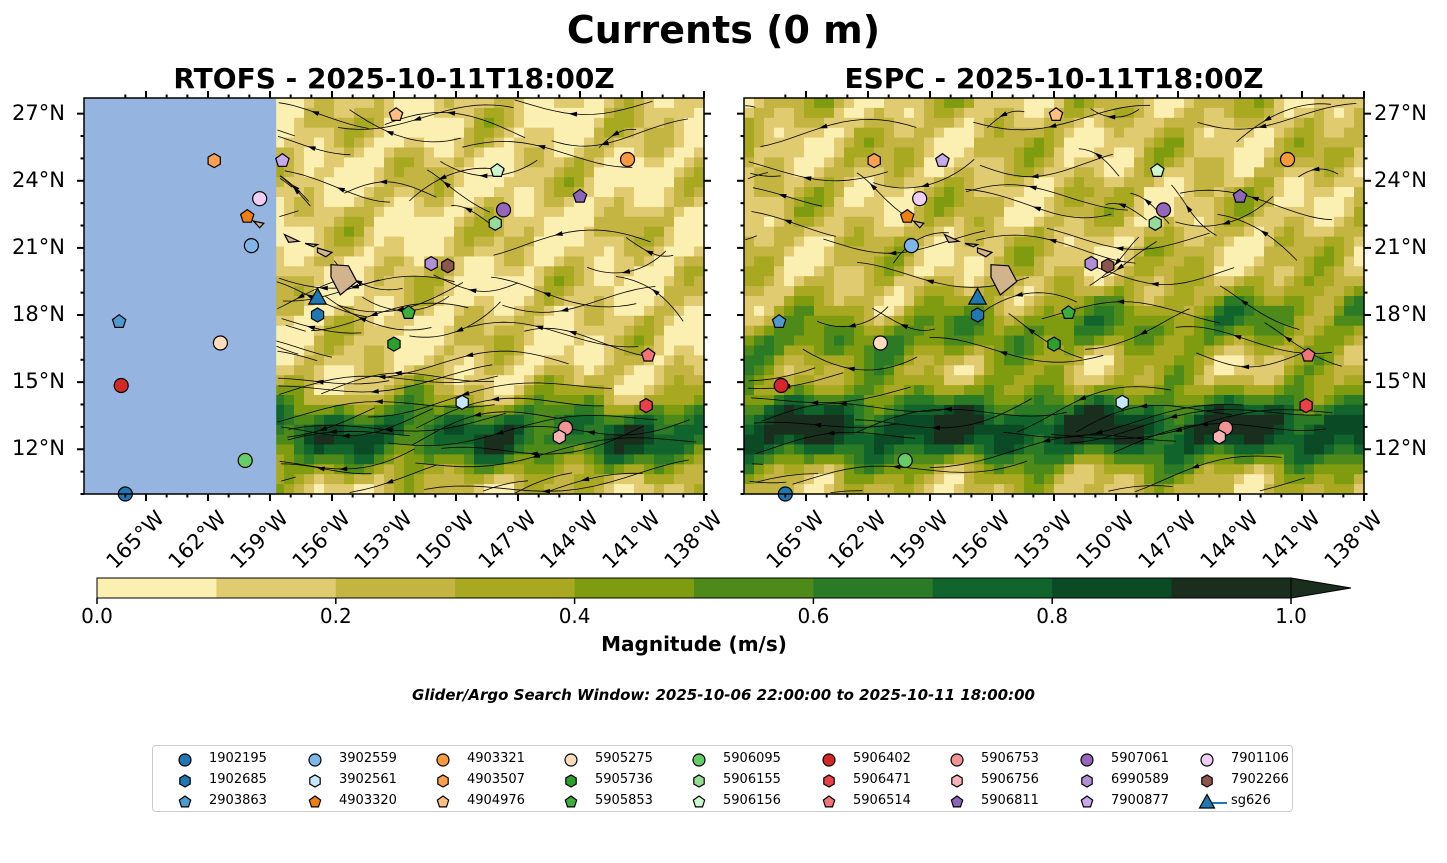 The width and height of the screenshot is (1447, 863). I want to click on legend-item-label: 4903321, so click(496, 758).